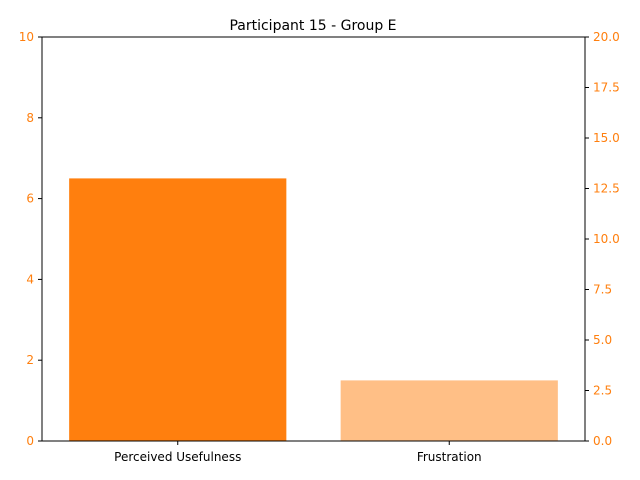 The width and height of the screenshot is (640, 480). I want to click on right-tick-label: 12.5, so click(606, 189).